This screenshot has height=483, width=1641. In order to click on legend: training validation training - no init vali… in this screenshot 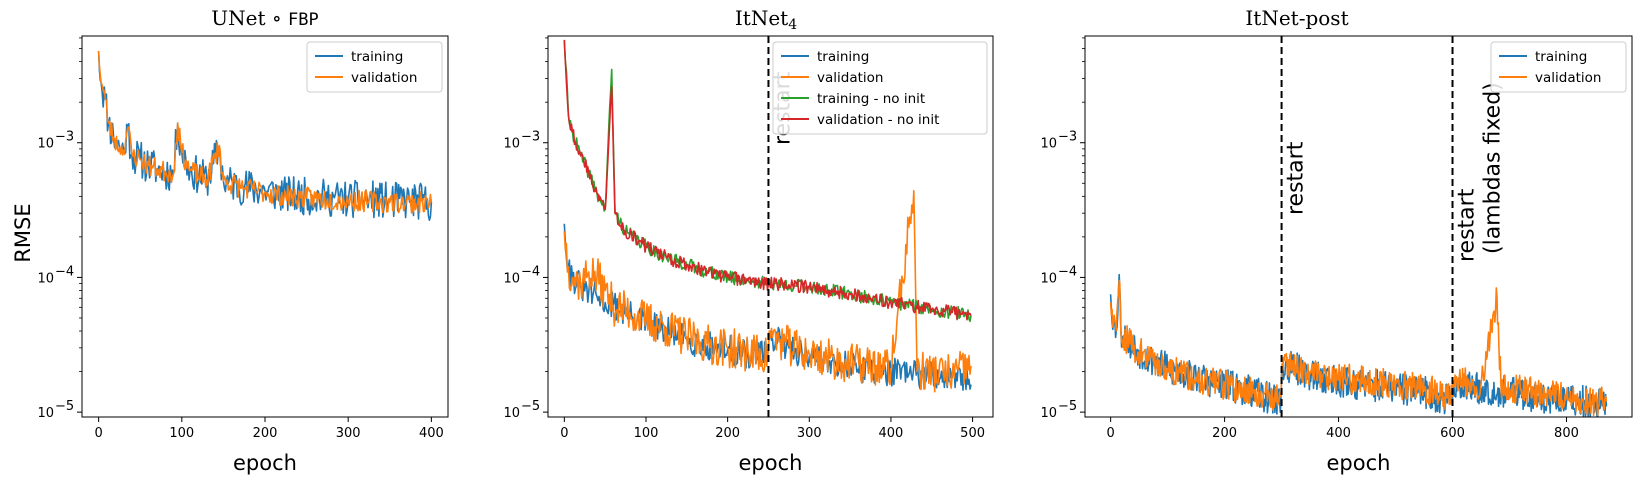, I will do `click(880, 88)`.